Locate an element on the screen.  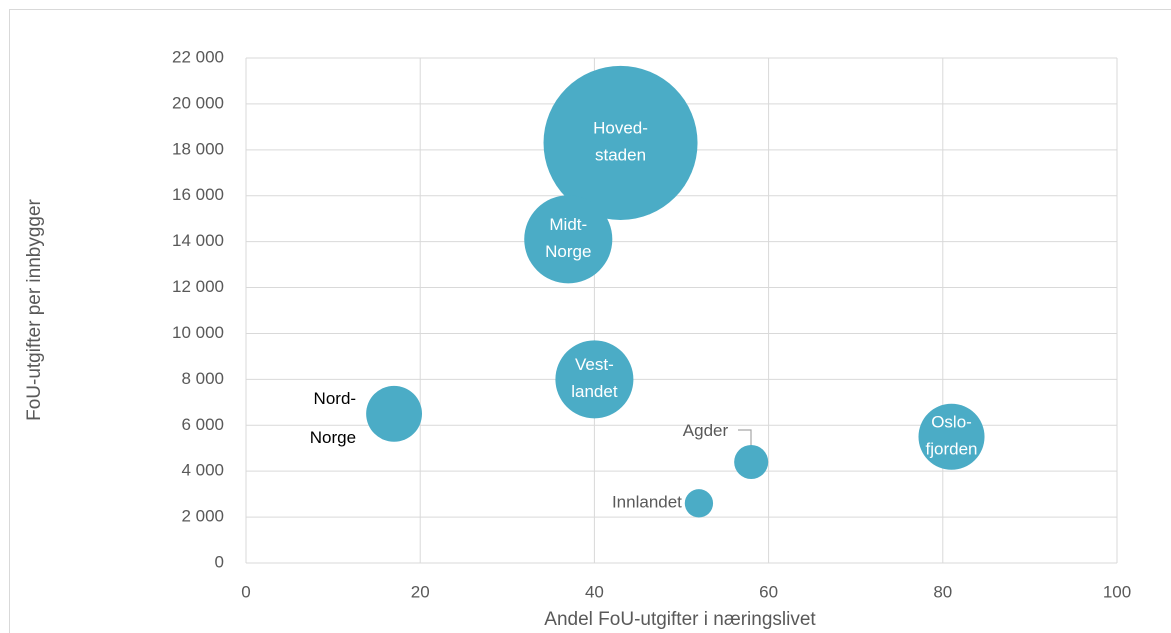
label-line: Innlandet is located at coordinates (647, 502).